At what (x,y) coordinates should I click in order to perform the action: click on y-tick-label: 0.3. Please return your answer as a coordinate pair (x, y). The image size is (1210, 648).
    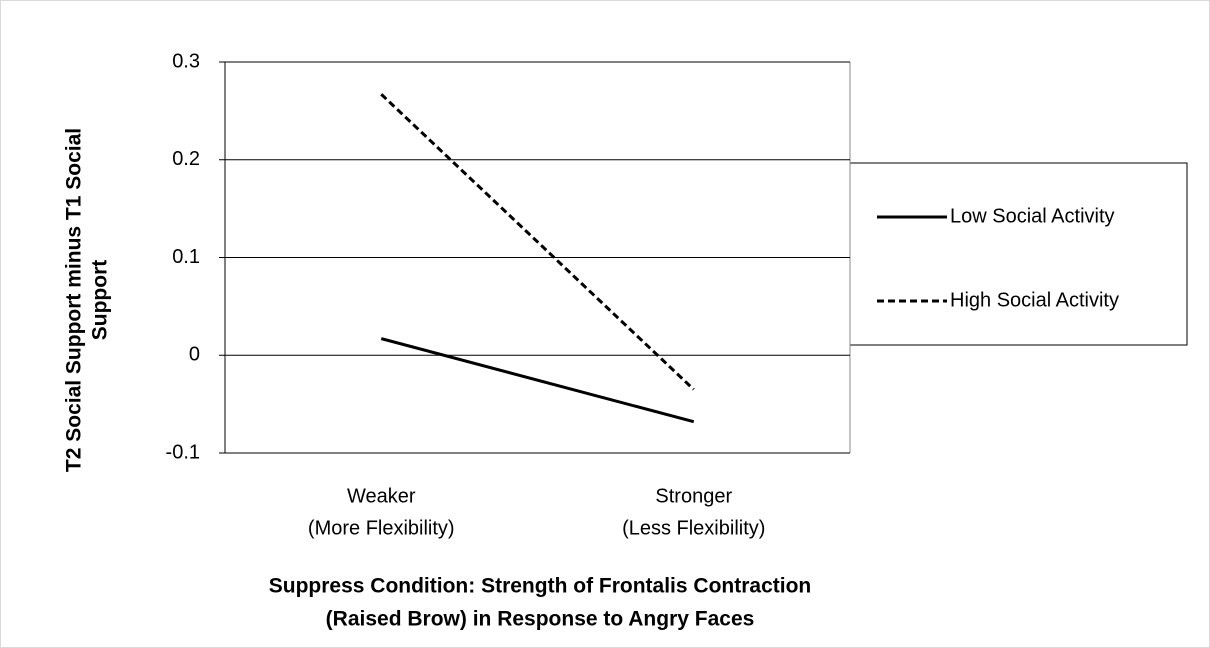
    Looking at the image, I should click on (186, 61).